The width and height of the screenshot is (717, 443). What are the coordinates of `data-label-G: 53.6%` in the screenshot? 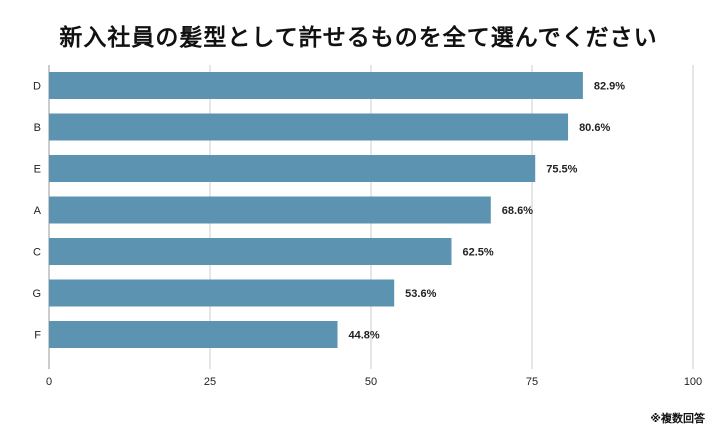 It's located at (420, 294).